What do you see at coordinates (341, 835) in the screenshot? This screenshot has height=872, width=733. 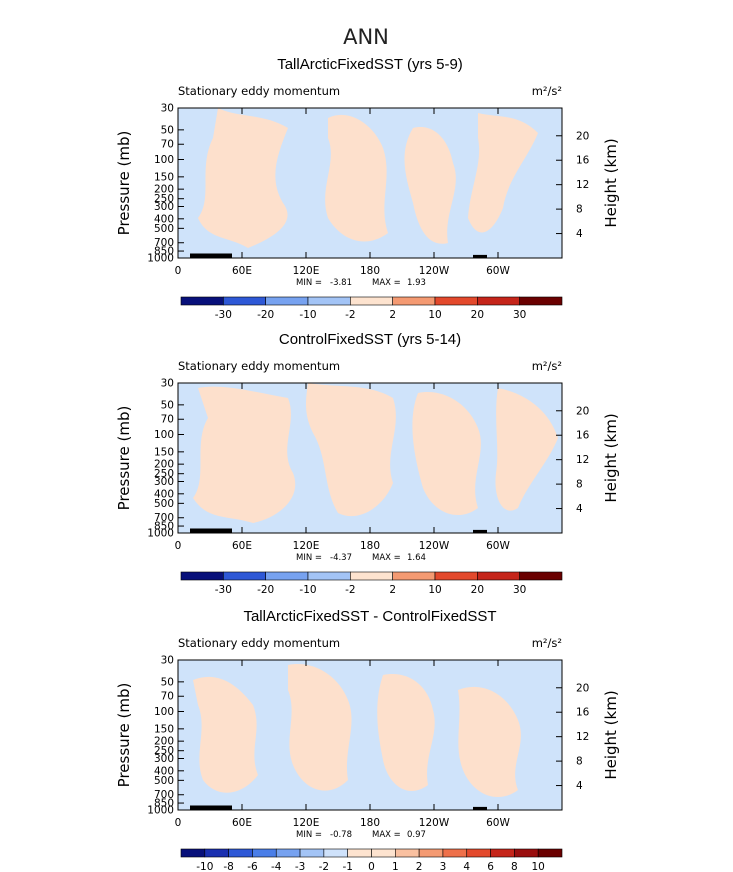 I see `min-value: -0.78` at bounding box center [341, 835].